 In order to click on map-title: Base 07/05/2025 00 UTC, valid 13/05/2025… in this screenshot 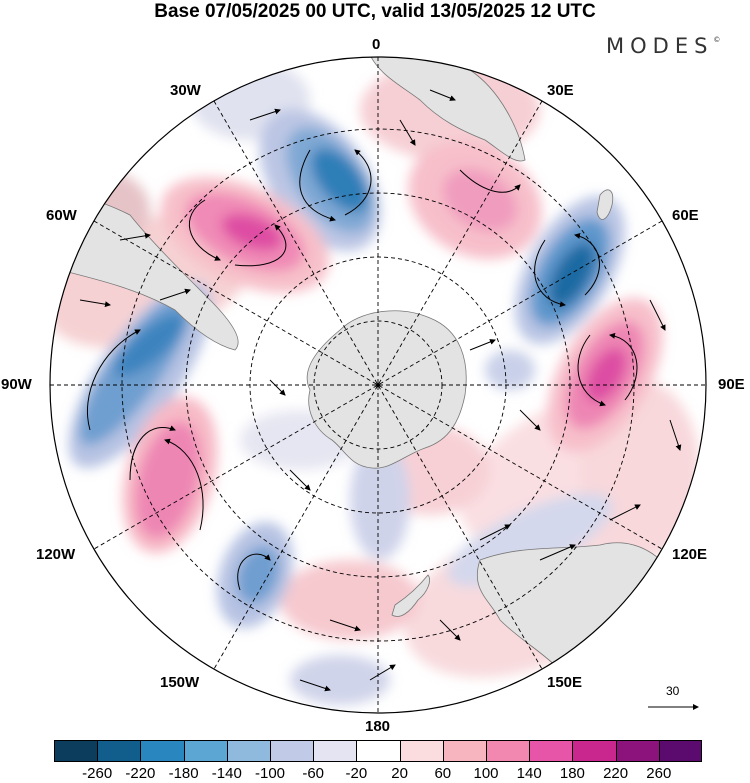, I will do `click(375, 11)`.